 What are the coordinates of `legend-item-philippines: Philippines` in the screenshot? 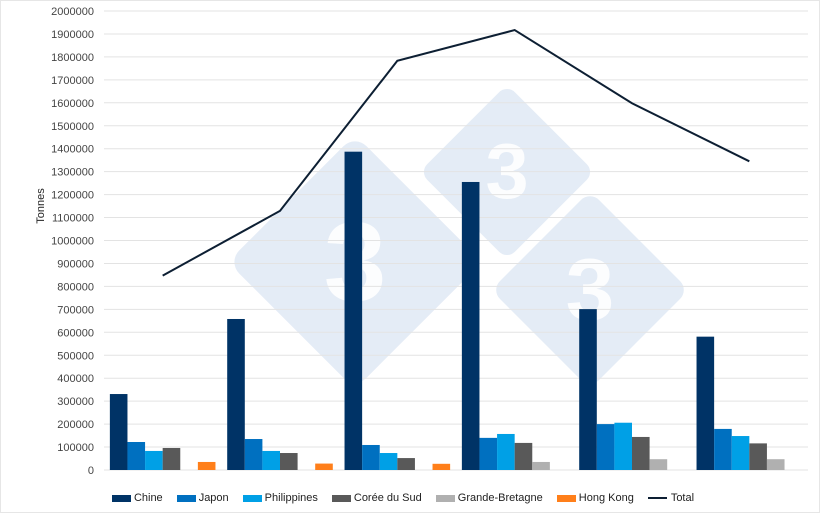 It's located at (280, 498).